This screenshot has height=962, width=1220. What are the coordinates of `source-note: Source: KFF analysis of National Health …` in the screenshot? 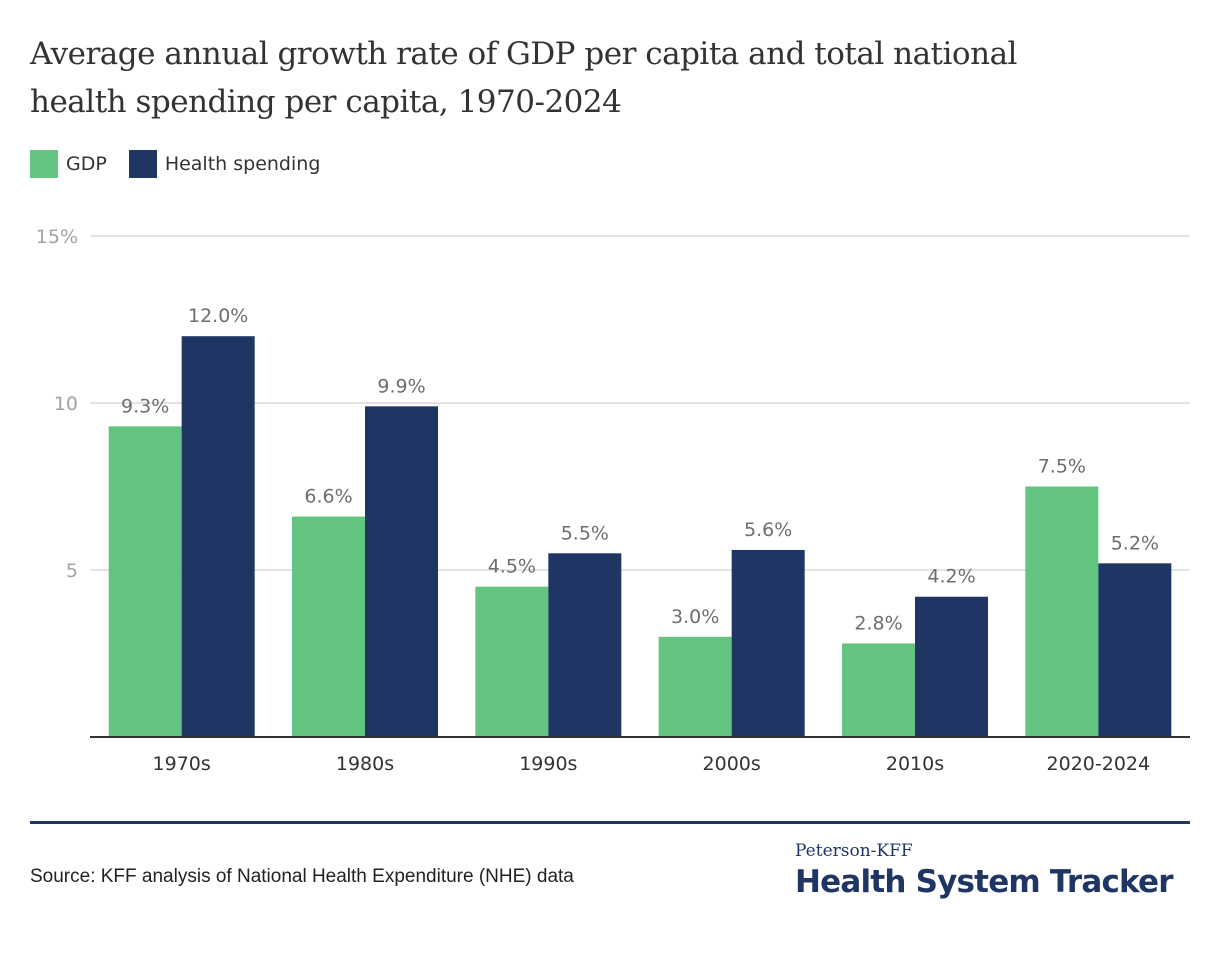 It's located at (302, 876).